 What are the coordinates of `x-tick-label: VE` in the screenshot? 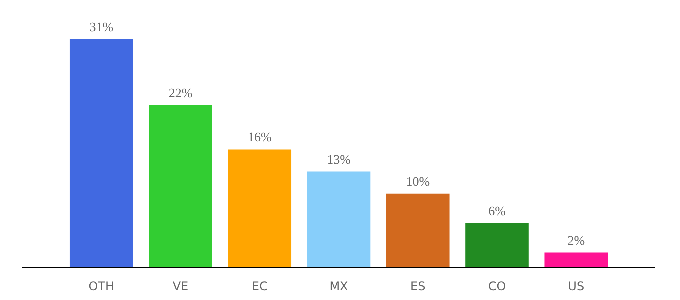 It's located at (180, 287).